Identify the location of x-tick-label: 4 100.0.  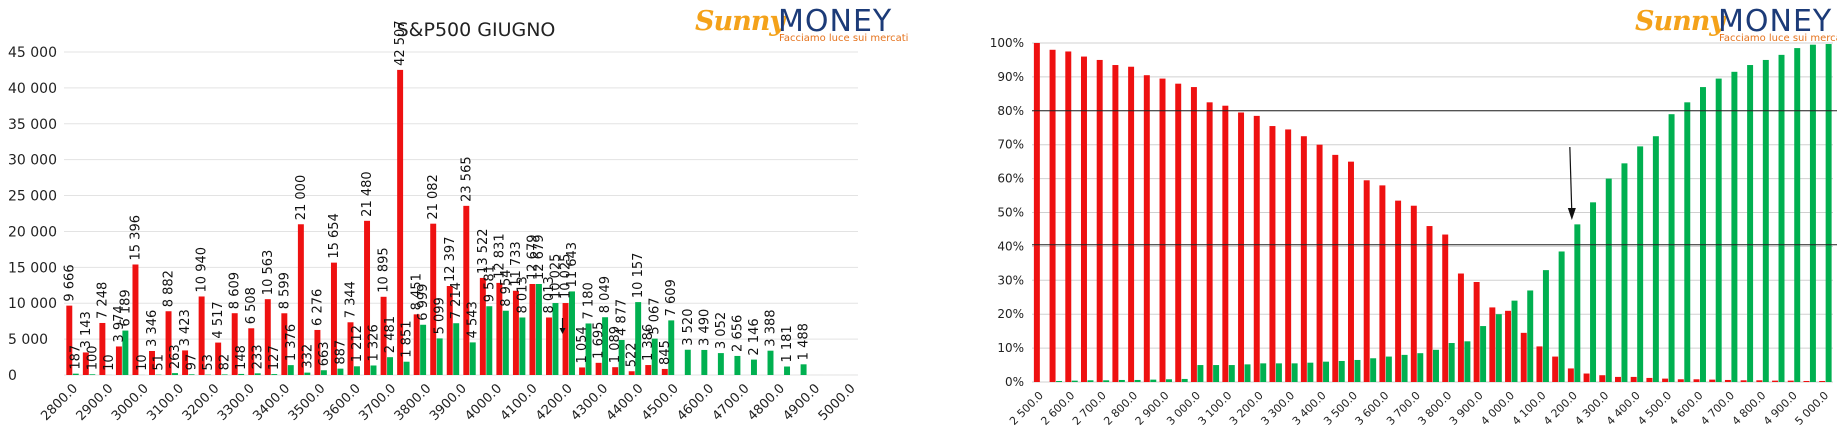
(1529, 408).